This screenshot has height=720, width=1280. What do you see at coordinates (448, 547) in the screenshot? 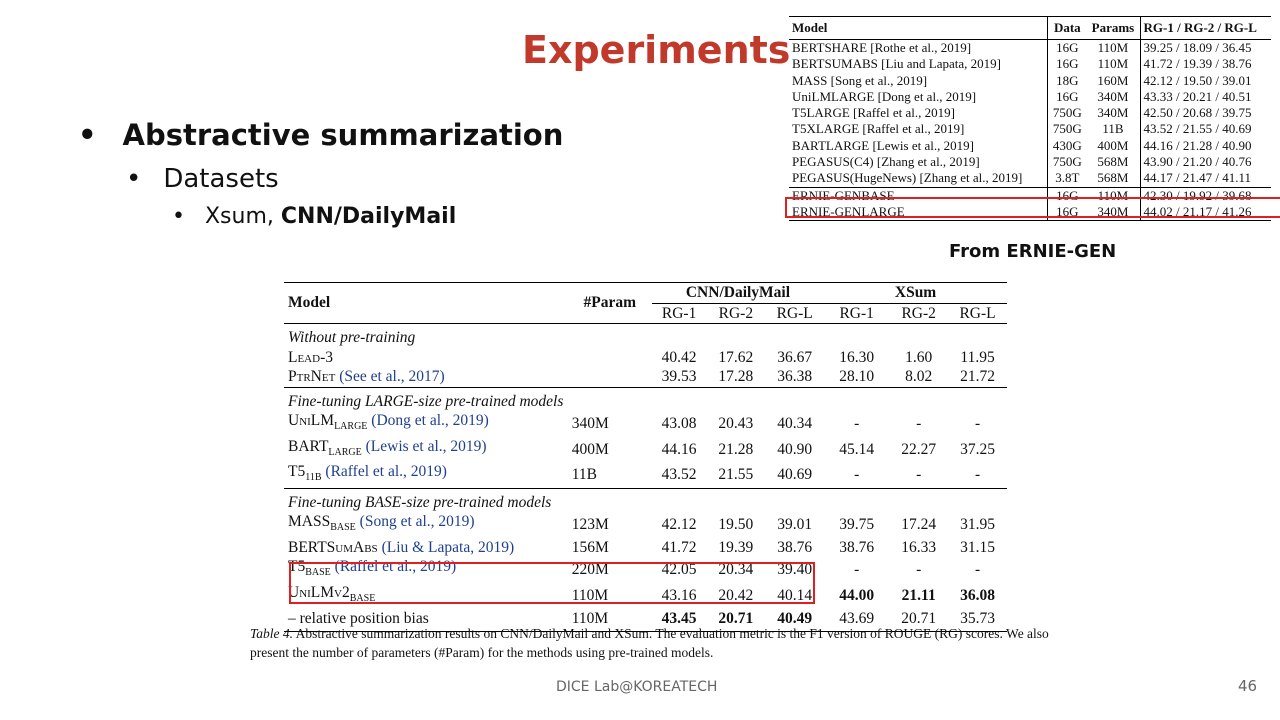
I see `citation-link: (Liu & Lapata, 2019)` at bounding box center [448, 547].